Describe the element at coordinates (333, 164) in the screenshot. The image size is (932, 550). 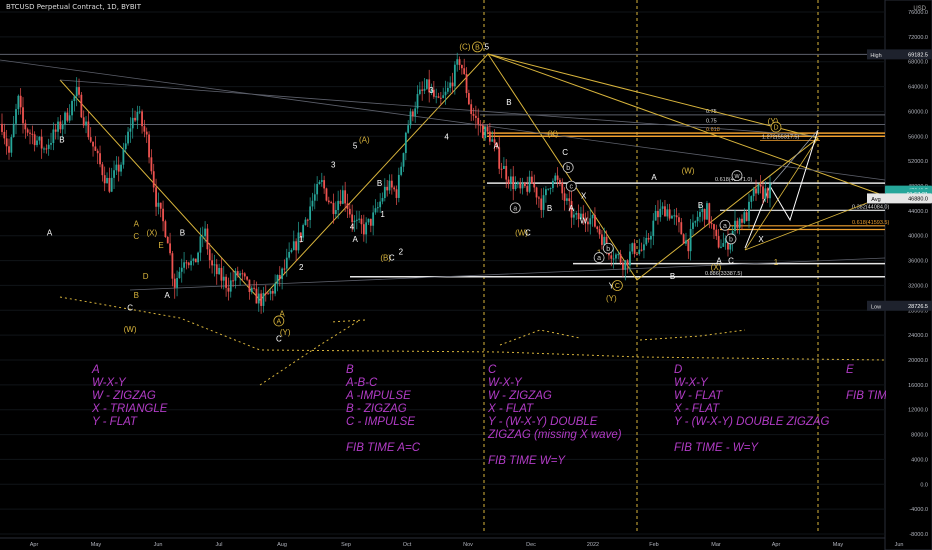
I see `wave-label: 3` at that location.